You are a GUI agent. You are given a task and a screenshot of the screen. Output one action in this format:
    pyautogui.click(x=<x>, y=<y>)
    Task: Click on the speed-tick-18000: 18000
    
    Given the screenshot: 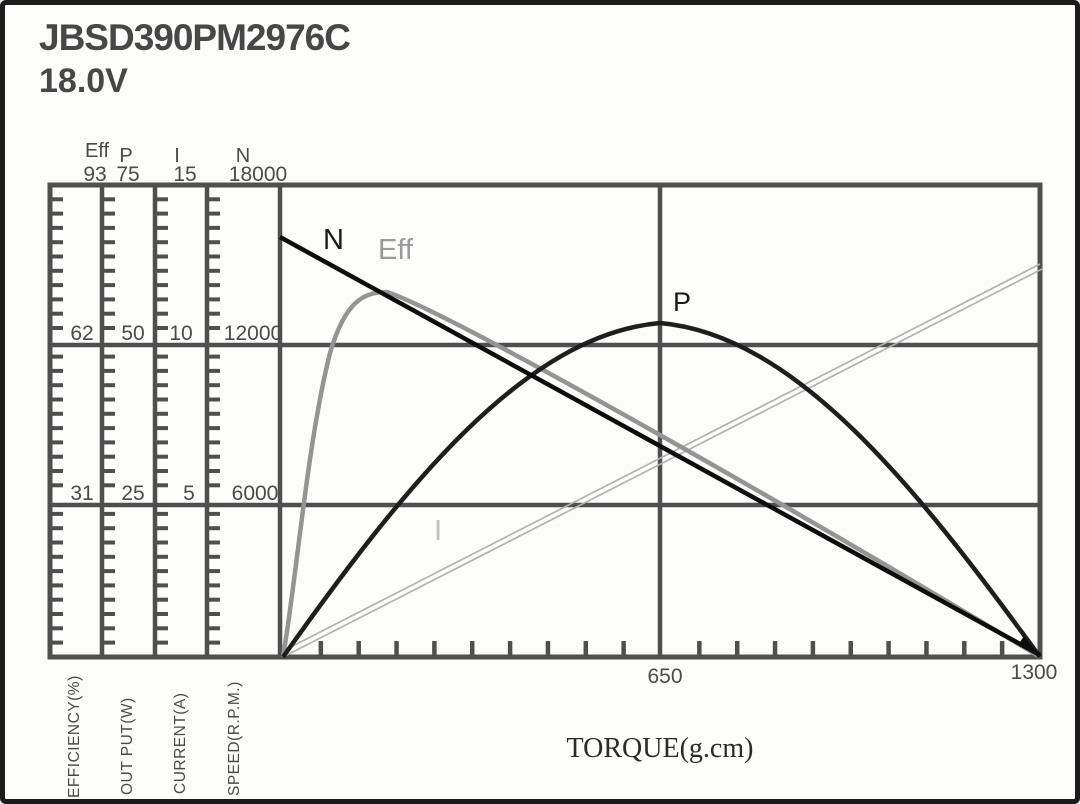 What is the action you would take?
    pyautogui.click(x=258, y=174)
    